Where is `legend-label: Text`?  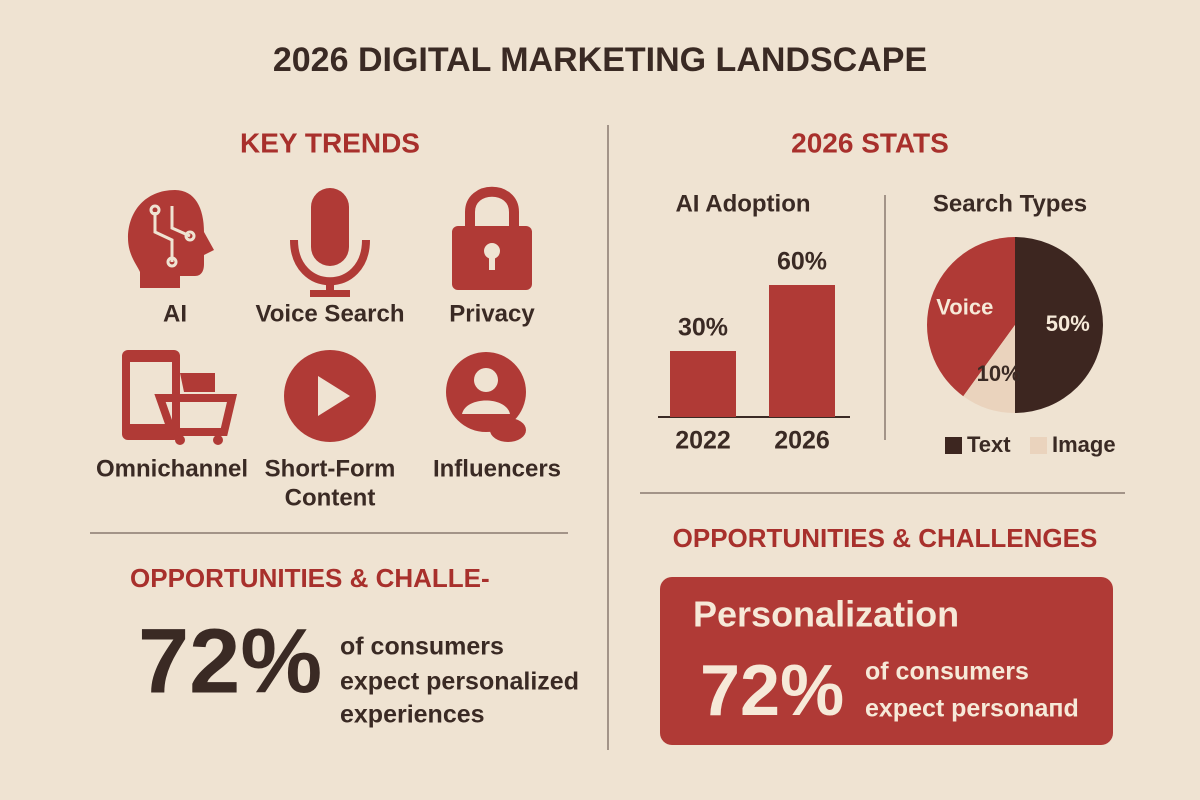
legend-label: Text is located at coordinates (989, 444).